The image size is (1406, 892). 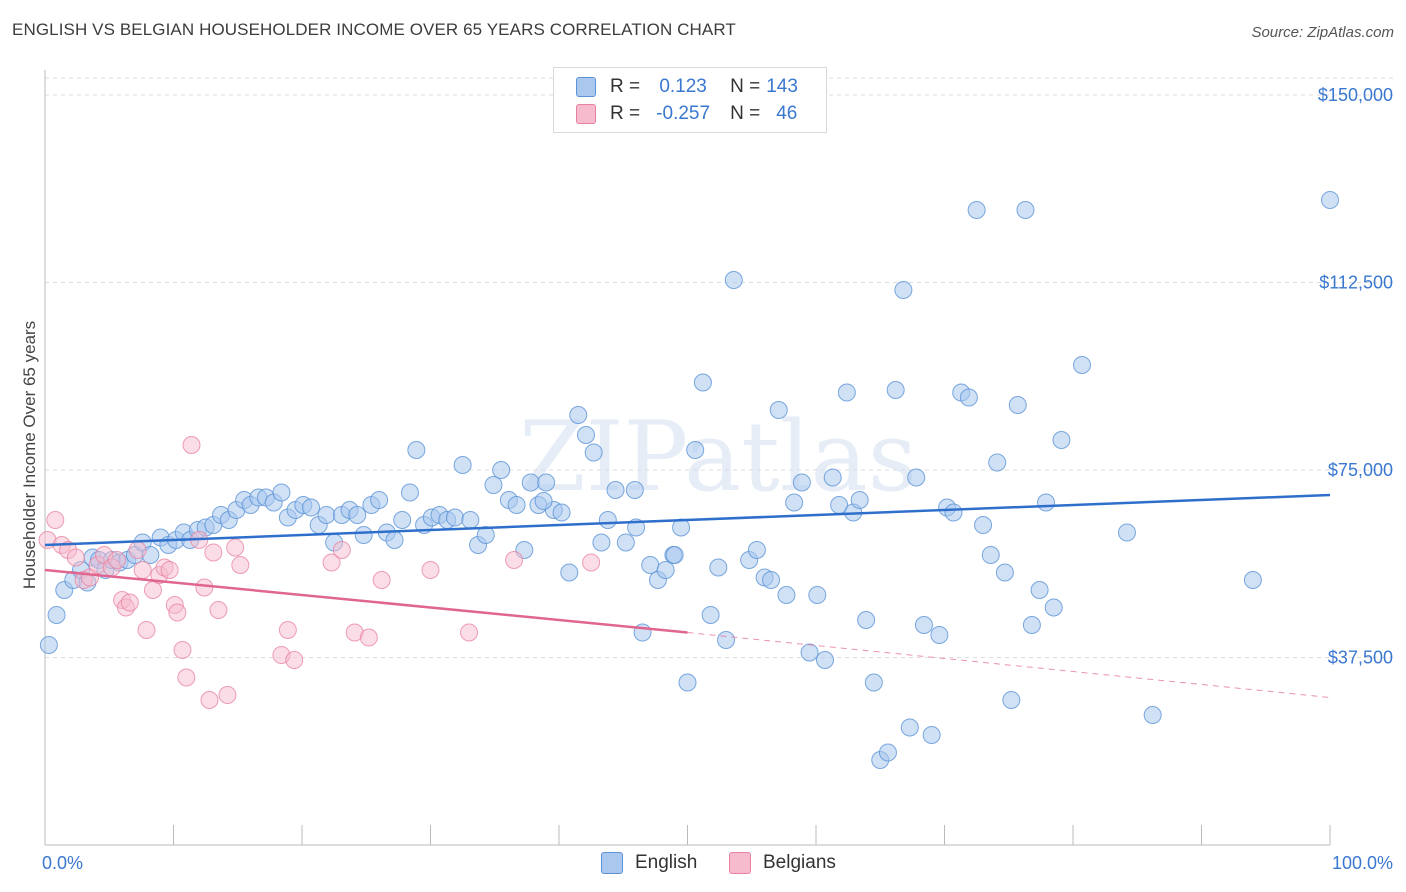 What do you see at coordinates (612, 863) in the screenshot?
I see `english-legend-swatch` at bounding box center [612, 863].